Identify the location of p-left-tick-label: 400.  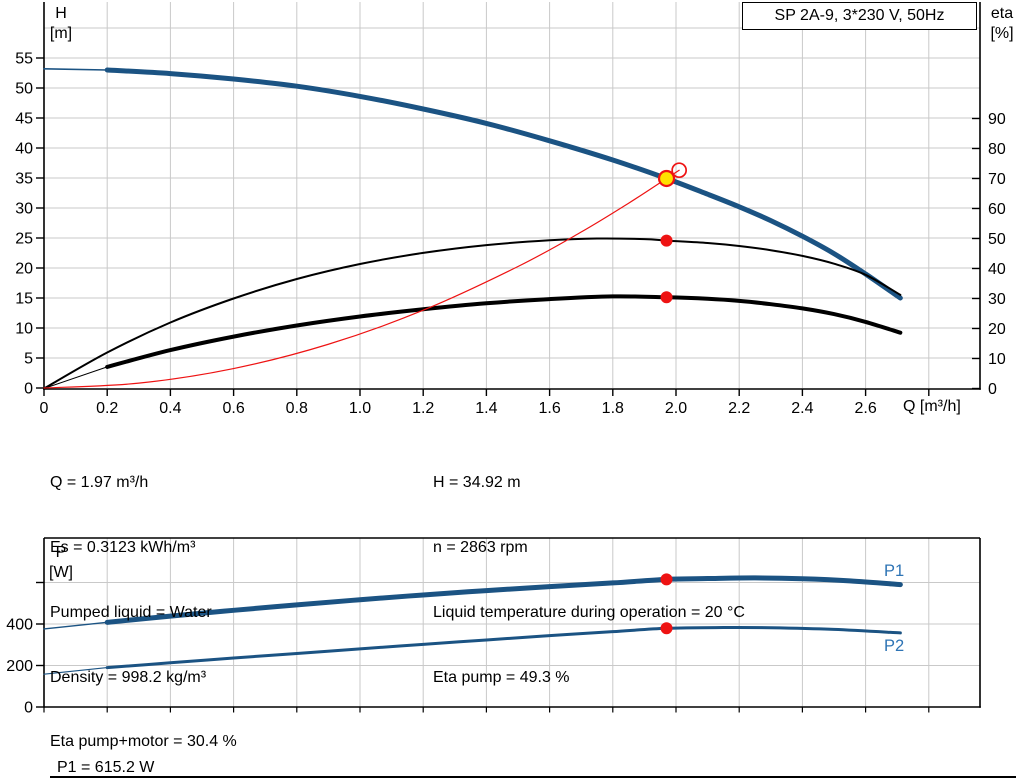
(19, 625).